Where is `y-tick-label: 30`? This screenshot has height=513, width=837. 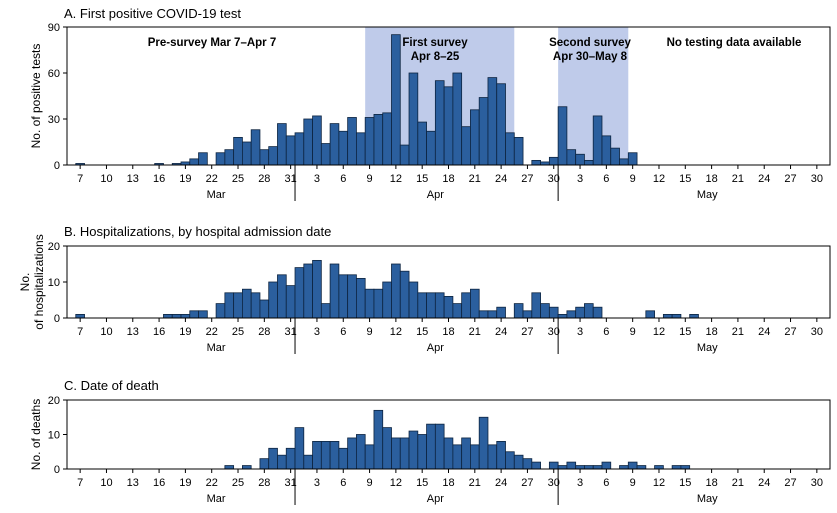
y-tick-label: 30 is located at coordinates (54, 120).